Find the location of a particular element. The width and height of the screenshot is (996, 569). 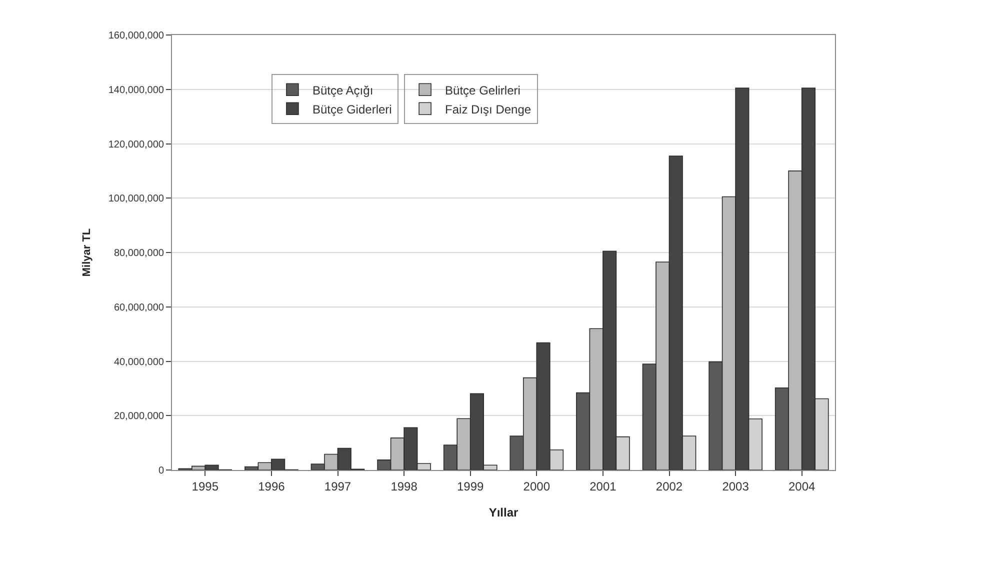

y-tick-label: 60,000,000 is located at coordinates (139, 308).